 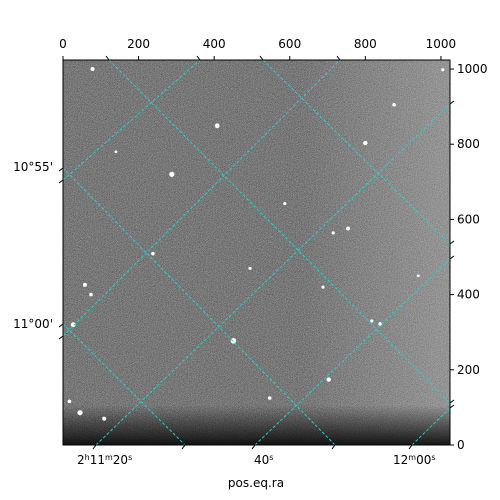 I want to click on ra-tick-label-3: 12m00s, so click(x=414, y=460).